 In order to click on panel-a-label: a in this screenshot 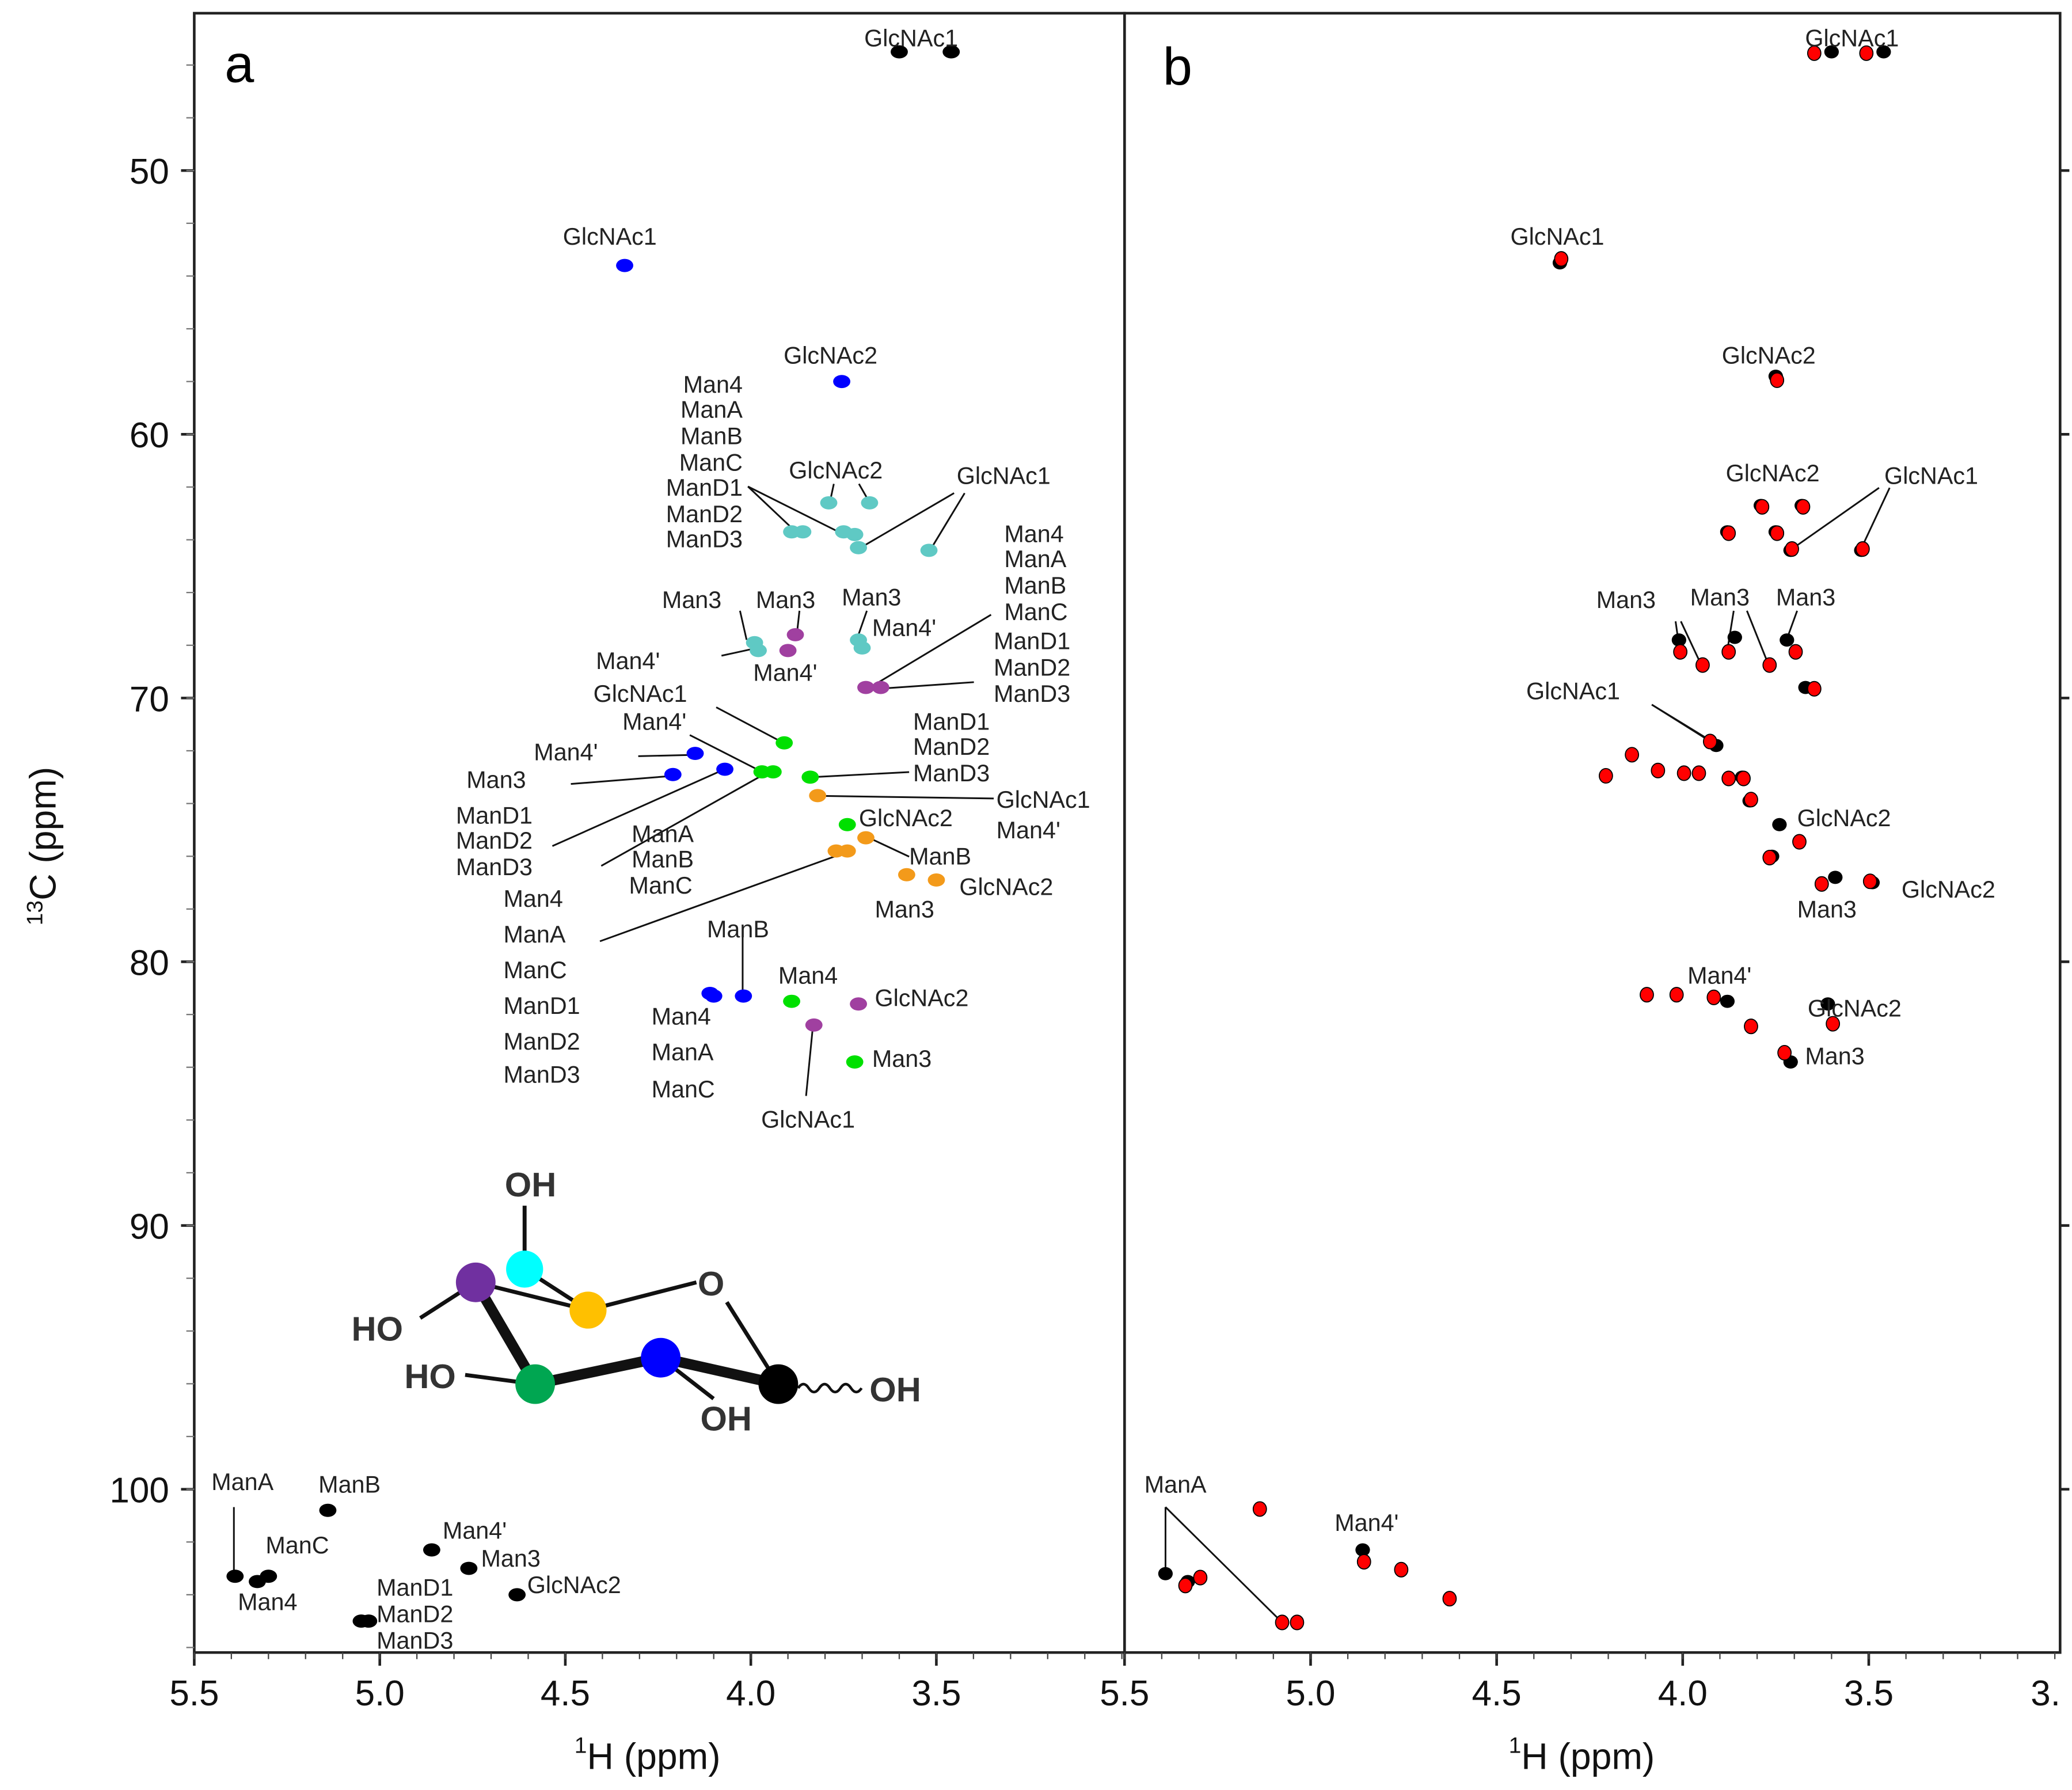, I will do `click(239, 64)`.